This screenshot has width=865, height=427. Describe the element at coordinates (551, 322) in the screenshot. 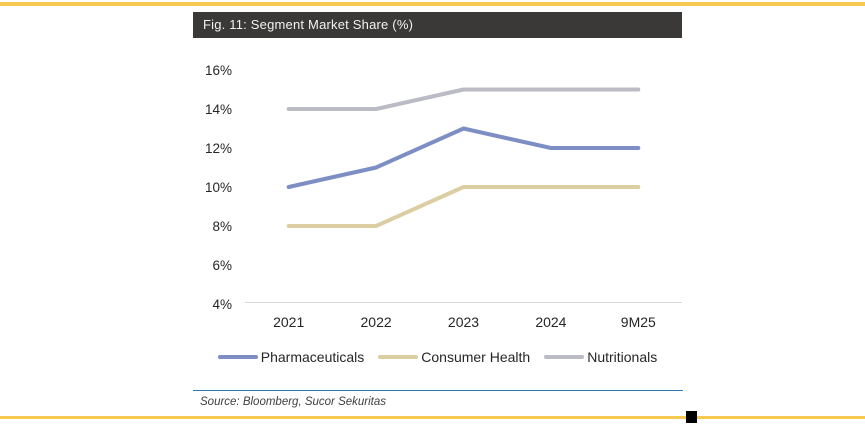

I see `x-tick-label-2024: 2024` at that location.